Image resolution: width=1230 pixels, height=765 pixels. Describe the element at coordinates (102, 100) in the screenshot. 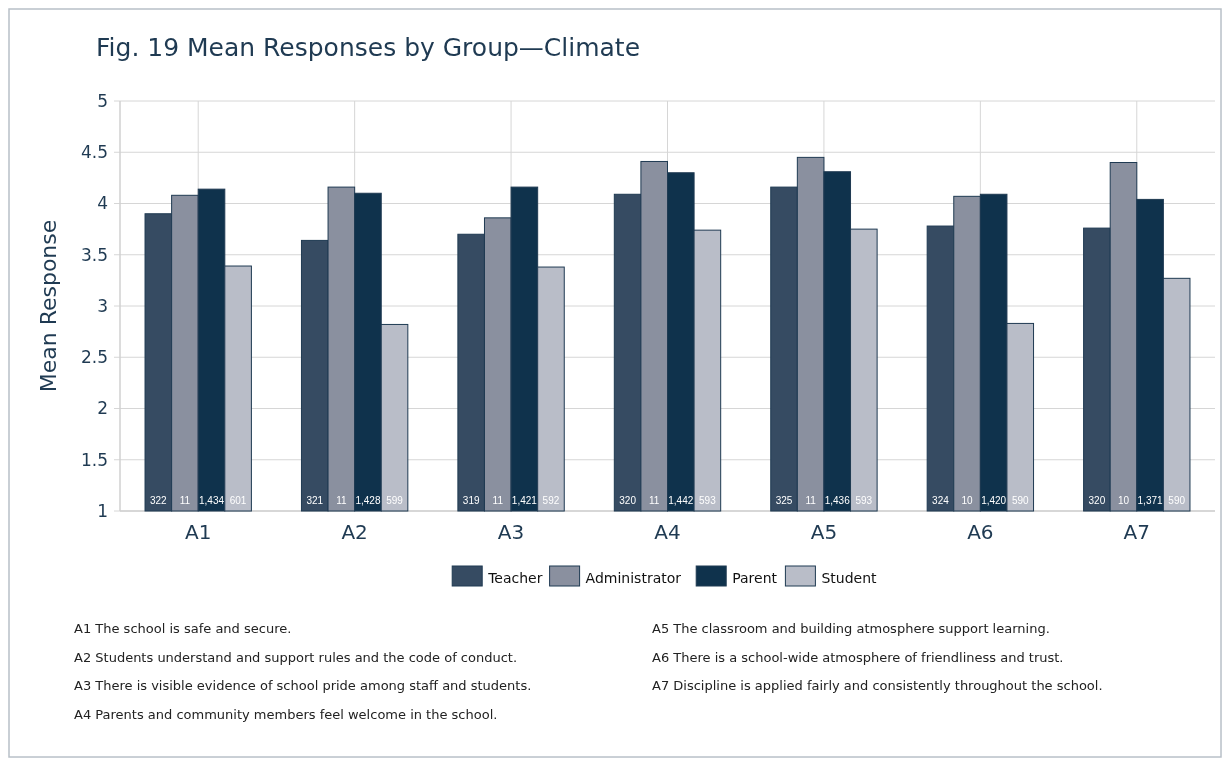

I see `y-tick-label: 5` at that location.